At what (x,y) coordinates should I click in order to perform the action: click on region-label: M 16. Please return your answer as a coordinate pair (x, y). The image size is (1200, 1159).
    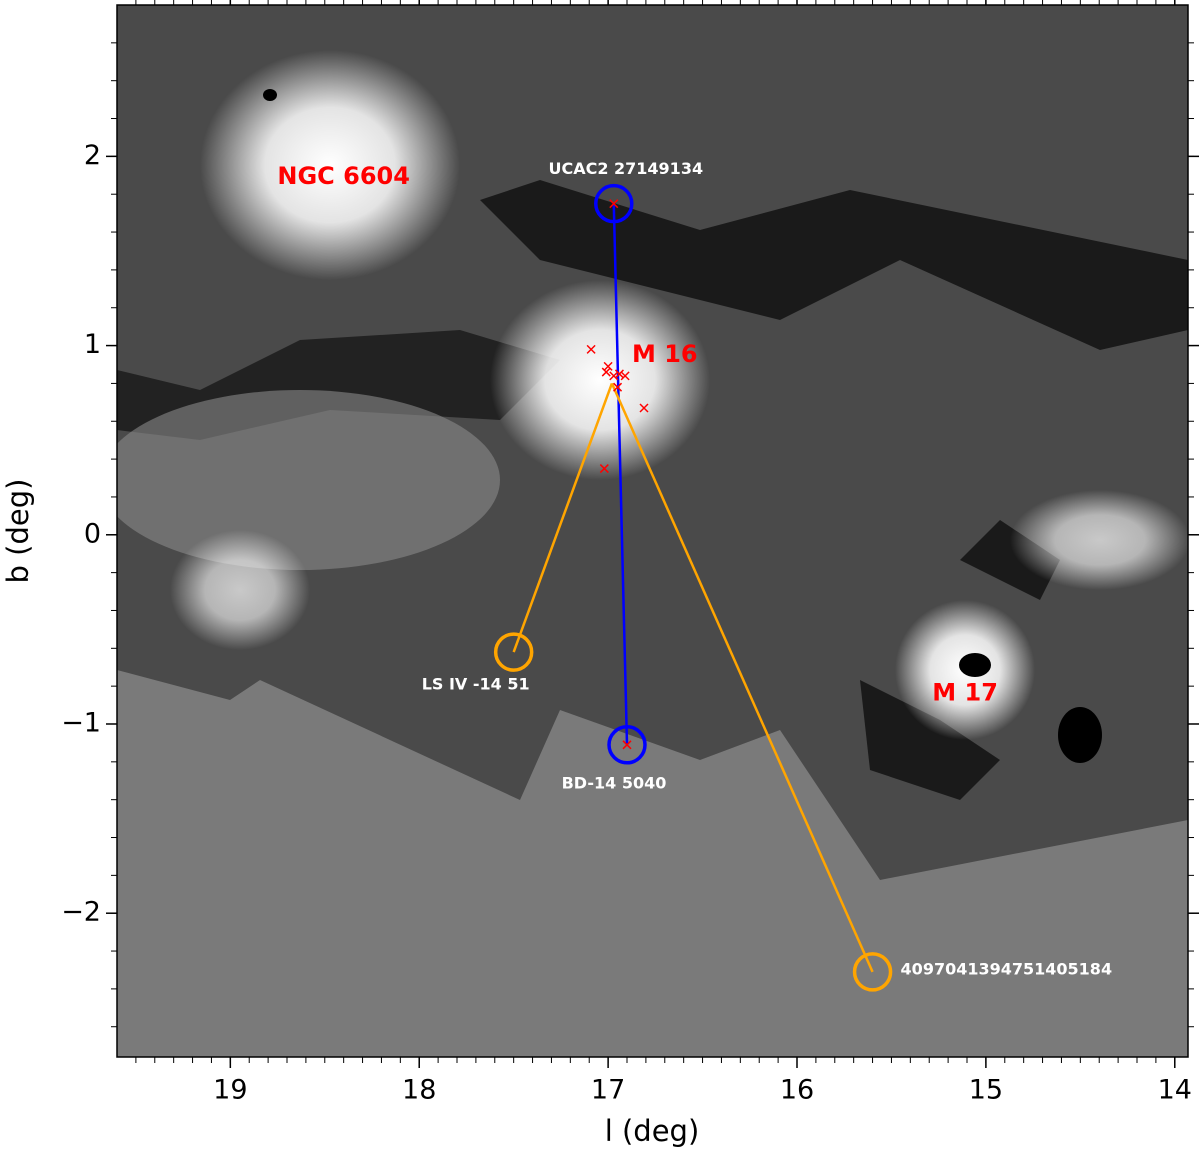
    Looking at the image, I should click on (665, 354).